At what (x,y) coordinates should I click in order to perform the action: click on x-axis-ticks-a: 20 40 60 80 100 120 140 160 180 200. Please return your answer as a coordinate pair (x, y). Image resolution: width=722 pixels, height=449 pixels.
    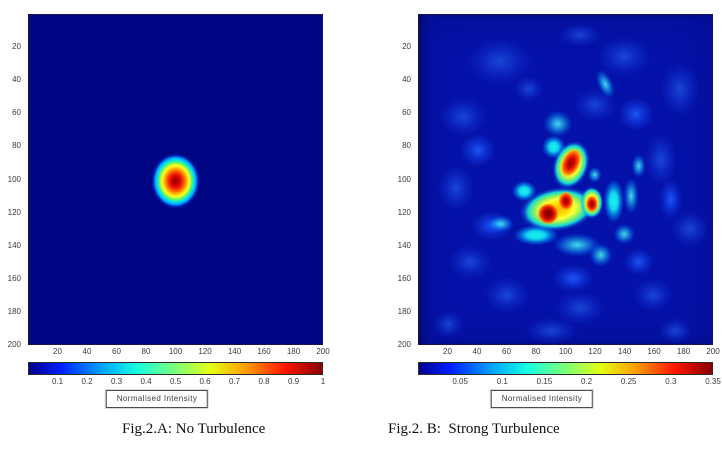
    Looking at the image, I should click on (179, 352).